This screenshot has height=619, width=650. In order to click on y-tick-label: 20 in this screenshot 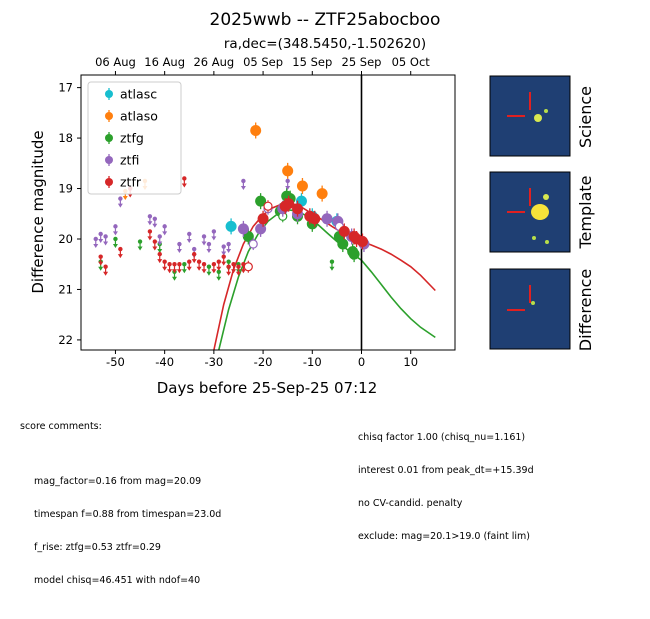, I will do `click(65, 239)`.